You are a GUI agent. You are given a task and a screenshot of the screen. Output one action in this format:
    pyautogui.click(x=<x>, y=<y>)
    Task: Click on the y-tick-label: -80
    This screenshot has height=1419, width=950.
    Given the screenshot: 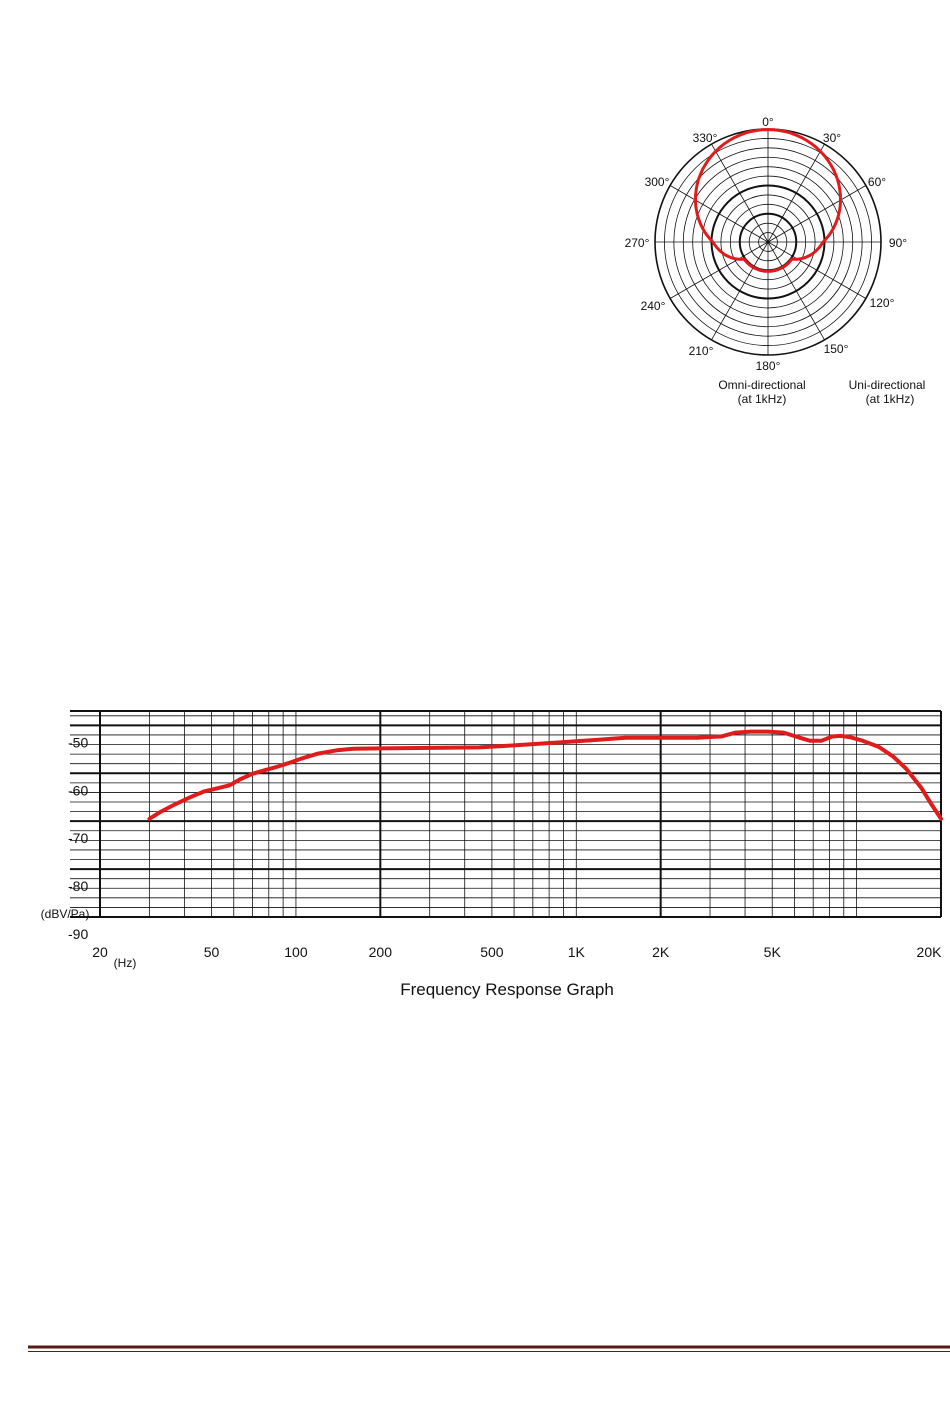 What is the action you would take?
    pyautogui.click(x=78, y=886)
    